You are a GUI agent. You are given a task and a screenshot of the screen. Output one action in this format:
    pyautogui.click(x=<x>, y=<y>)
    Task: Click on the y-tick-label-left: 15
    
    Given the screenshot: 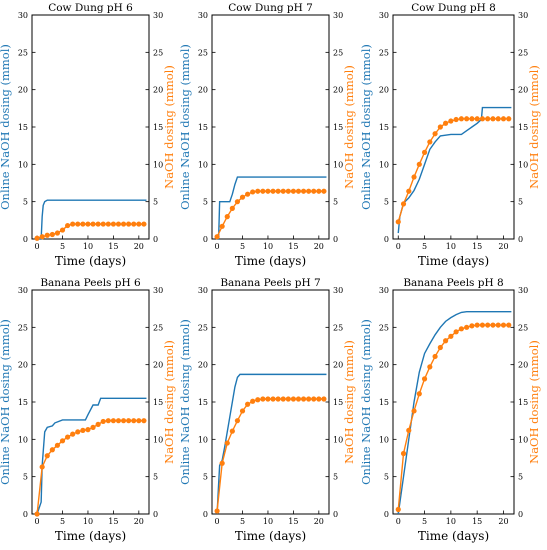 What is the action you would take?
    pyautogui.click(x=23, y=127)
    